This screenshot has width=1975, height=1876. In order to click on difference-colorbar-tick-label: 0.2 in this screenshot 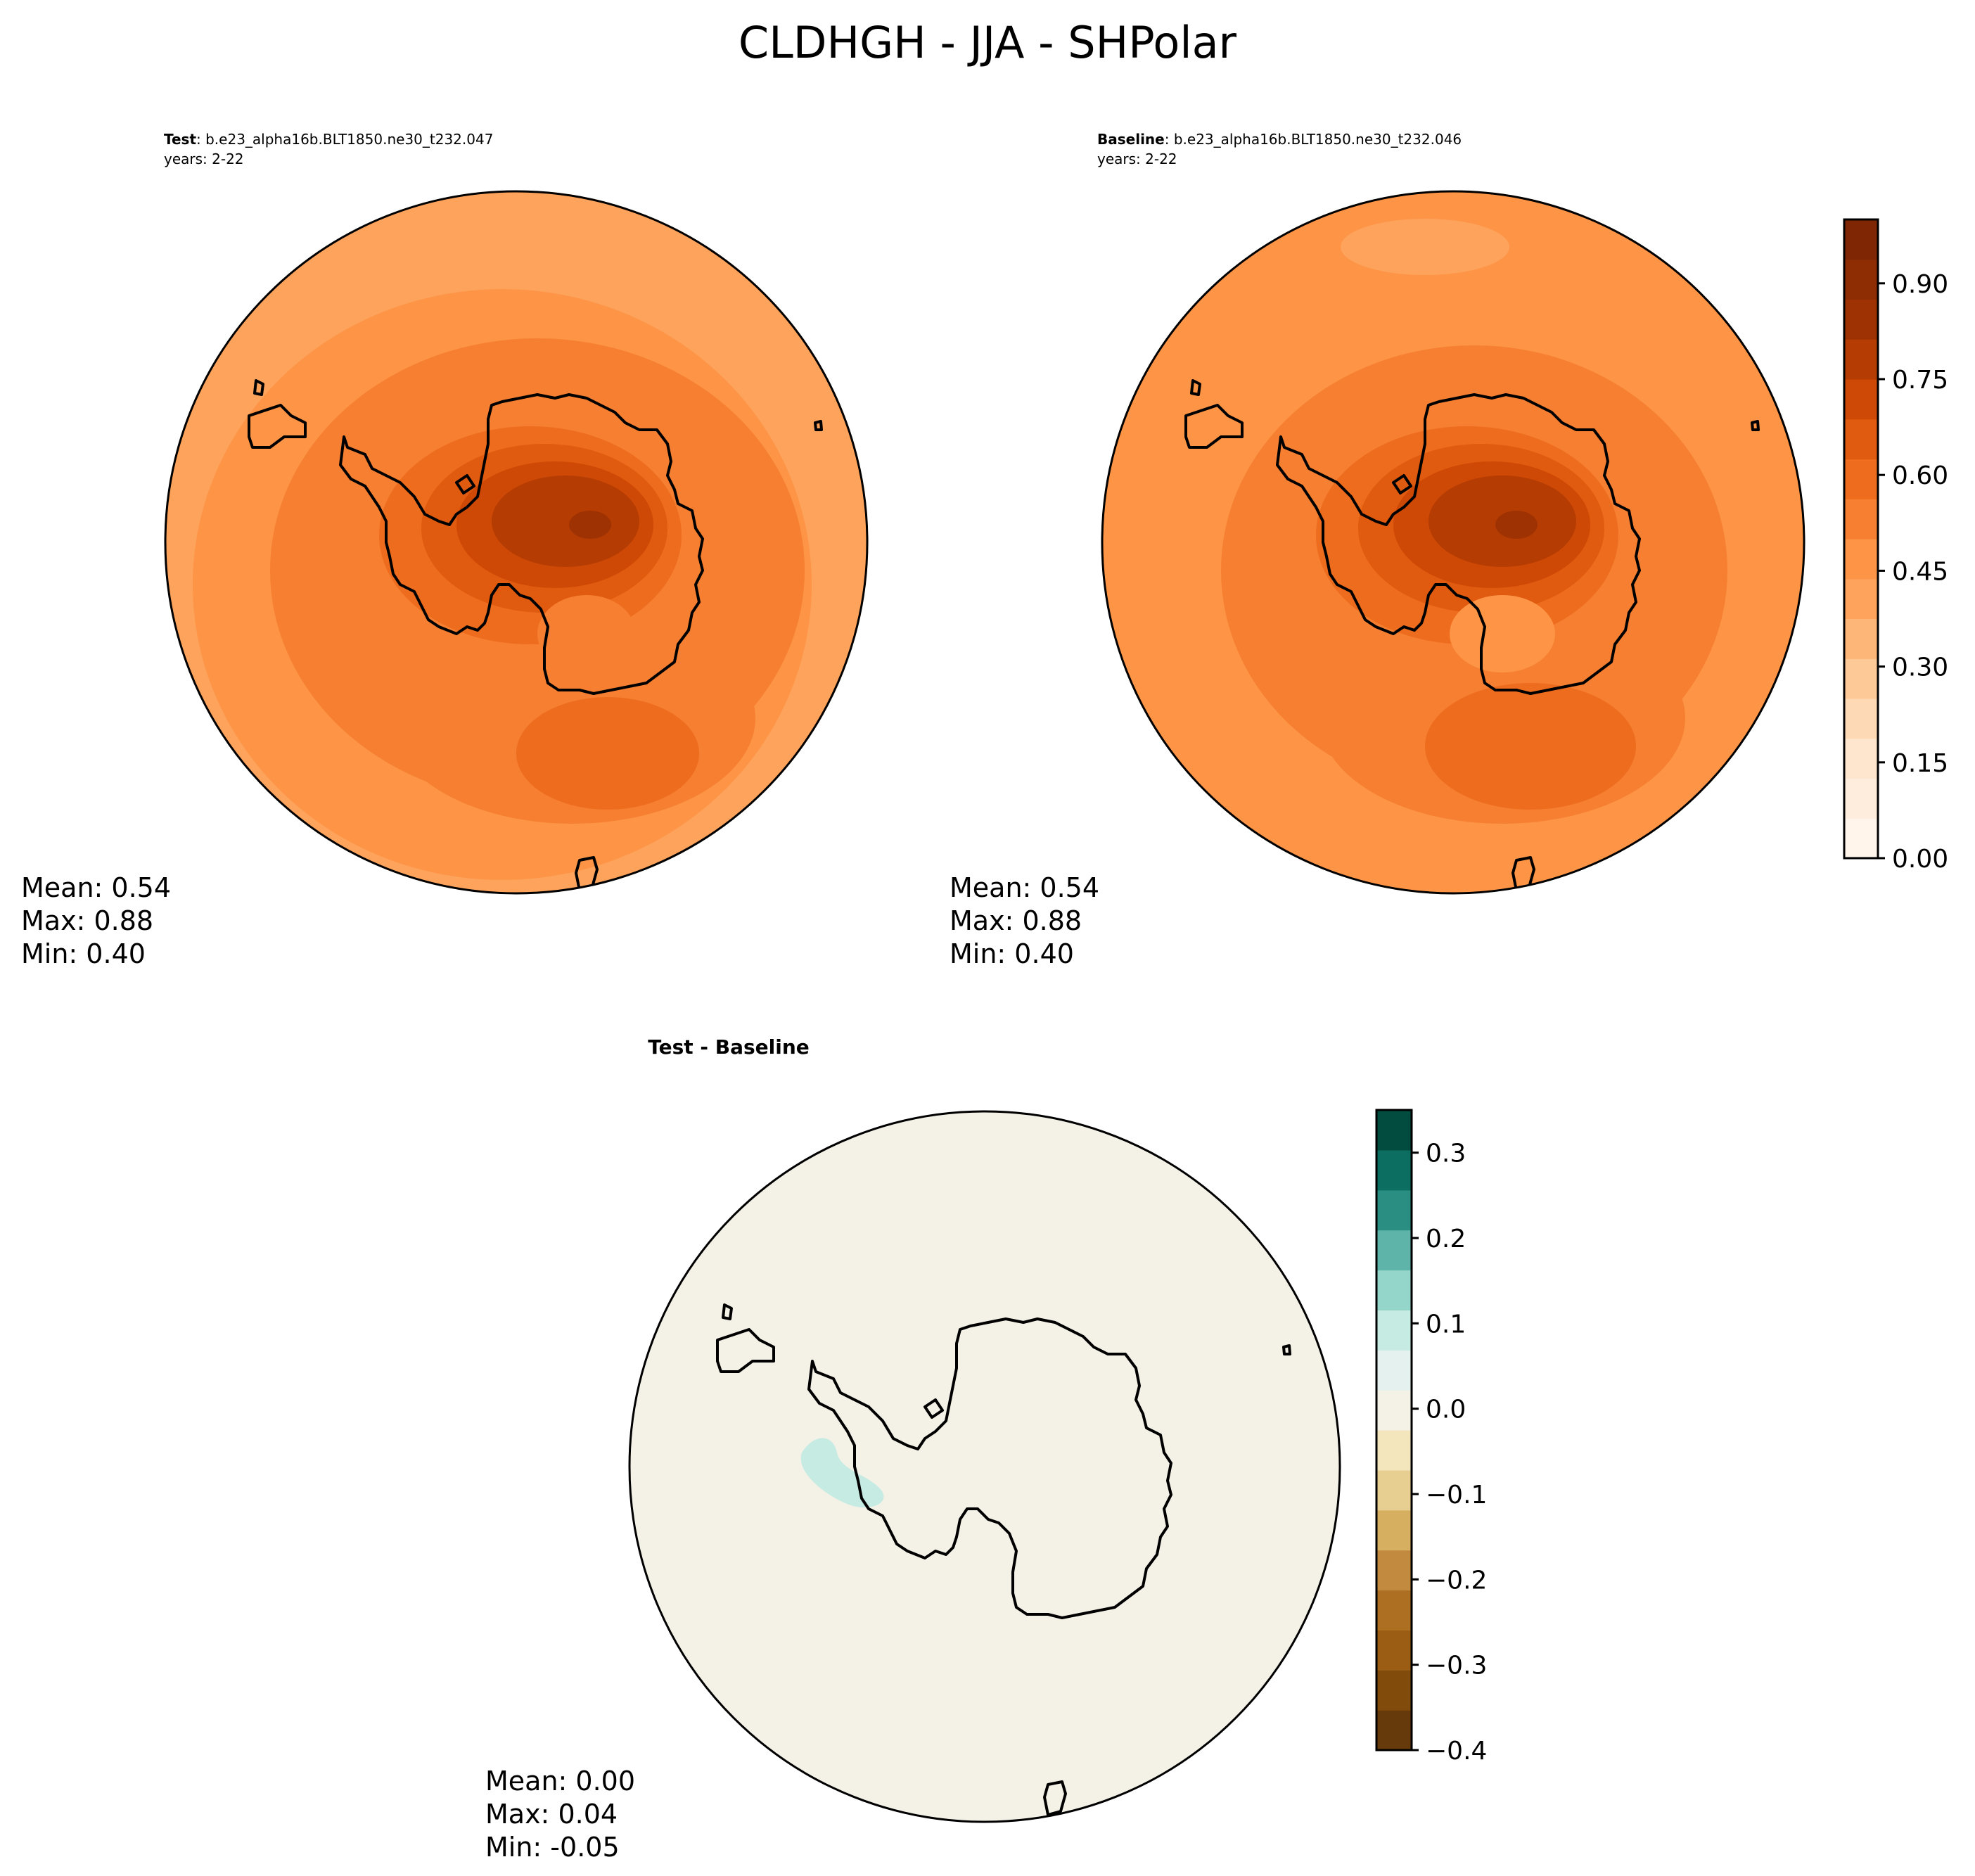, I will do `click(1446, 1239)`.